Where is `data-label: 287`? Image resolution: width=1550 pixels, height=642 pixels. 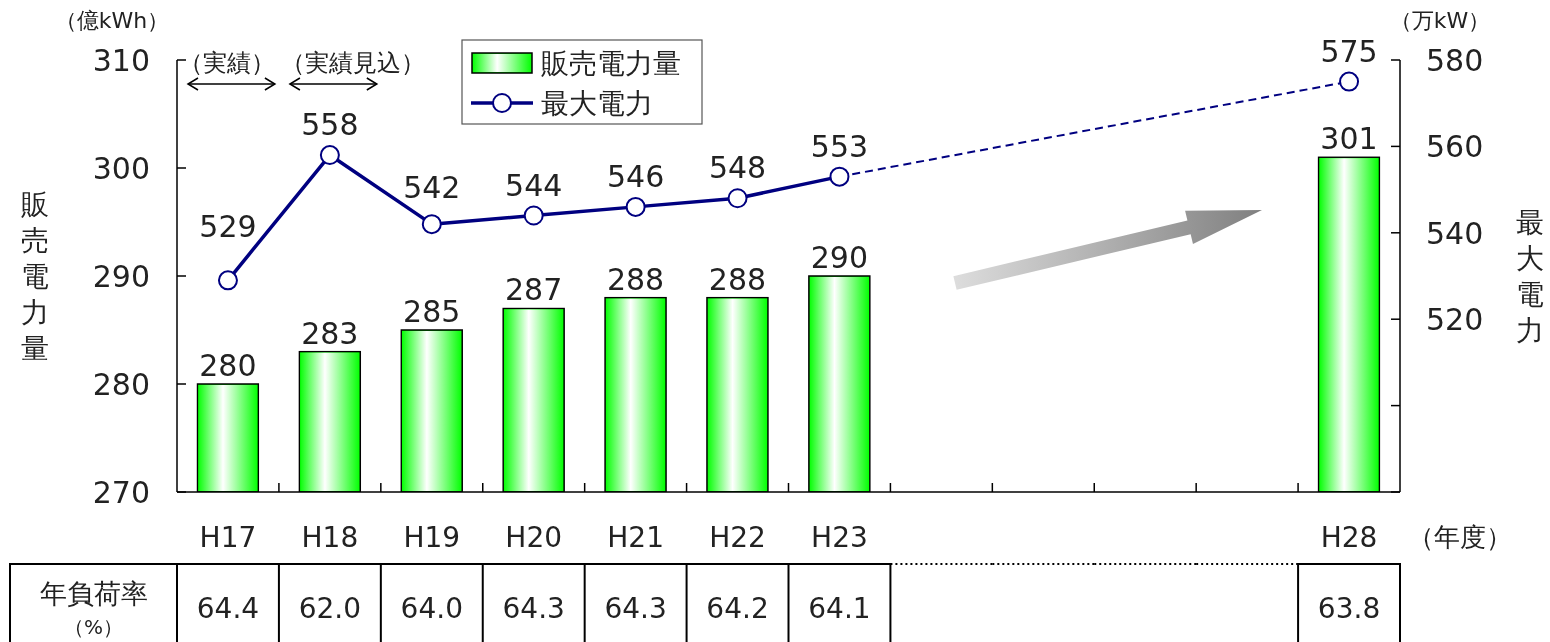 data-label: 287 is located at coordinates (534, 290).